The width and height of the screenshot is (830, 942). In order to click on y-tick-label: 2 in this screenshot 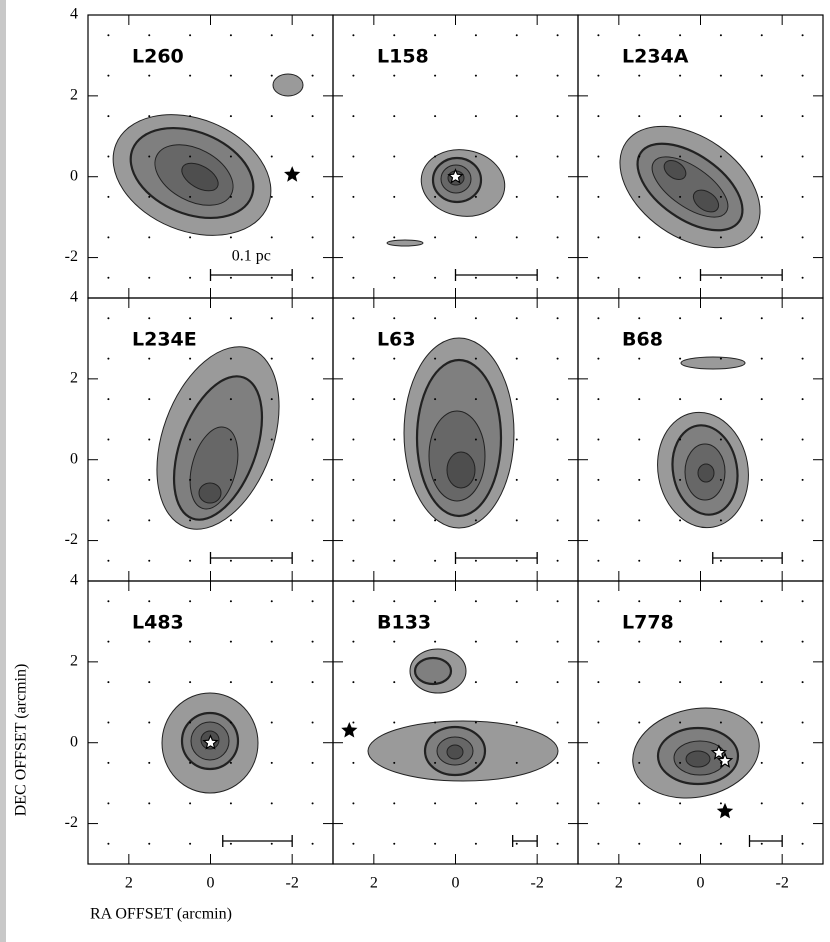, I will do `click(74, 378)`.